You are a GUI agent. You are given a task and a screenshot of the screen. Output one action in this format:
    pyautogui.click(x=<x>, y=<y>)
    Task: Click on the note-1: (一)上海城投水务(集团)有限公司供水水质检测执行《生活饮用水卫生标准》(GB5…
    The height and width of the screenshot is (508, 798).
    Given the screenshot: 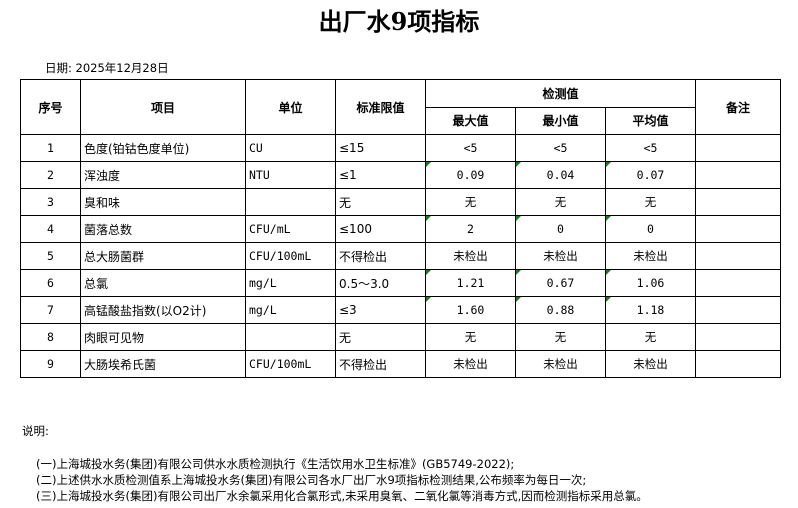 What is the action you would take?
    pyautogui.click(x=275, y=464)
    